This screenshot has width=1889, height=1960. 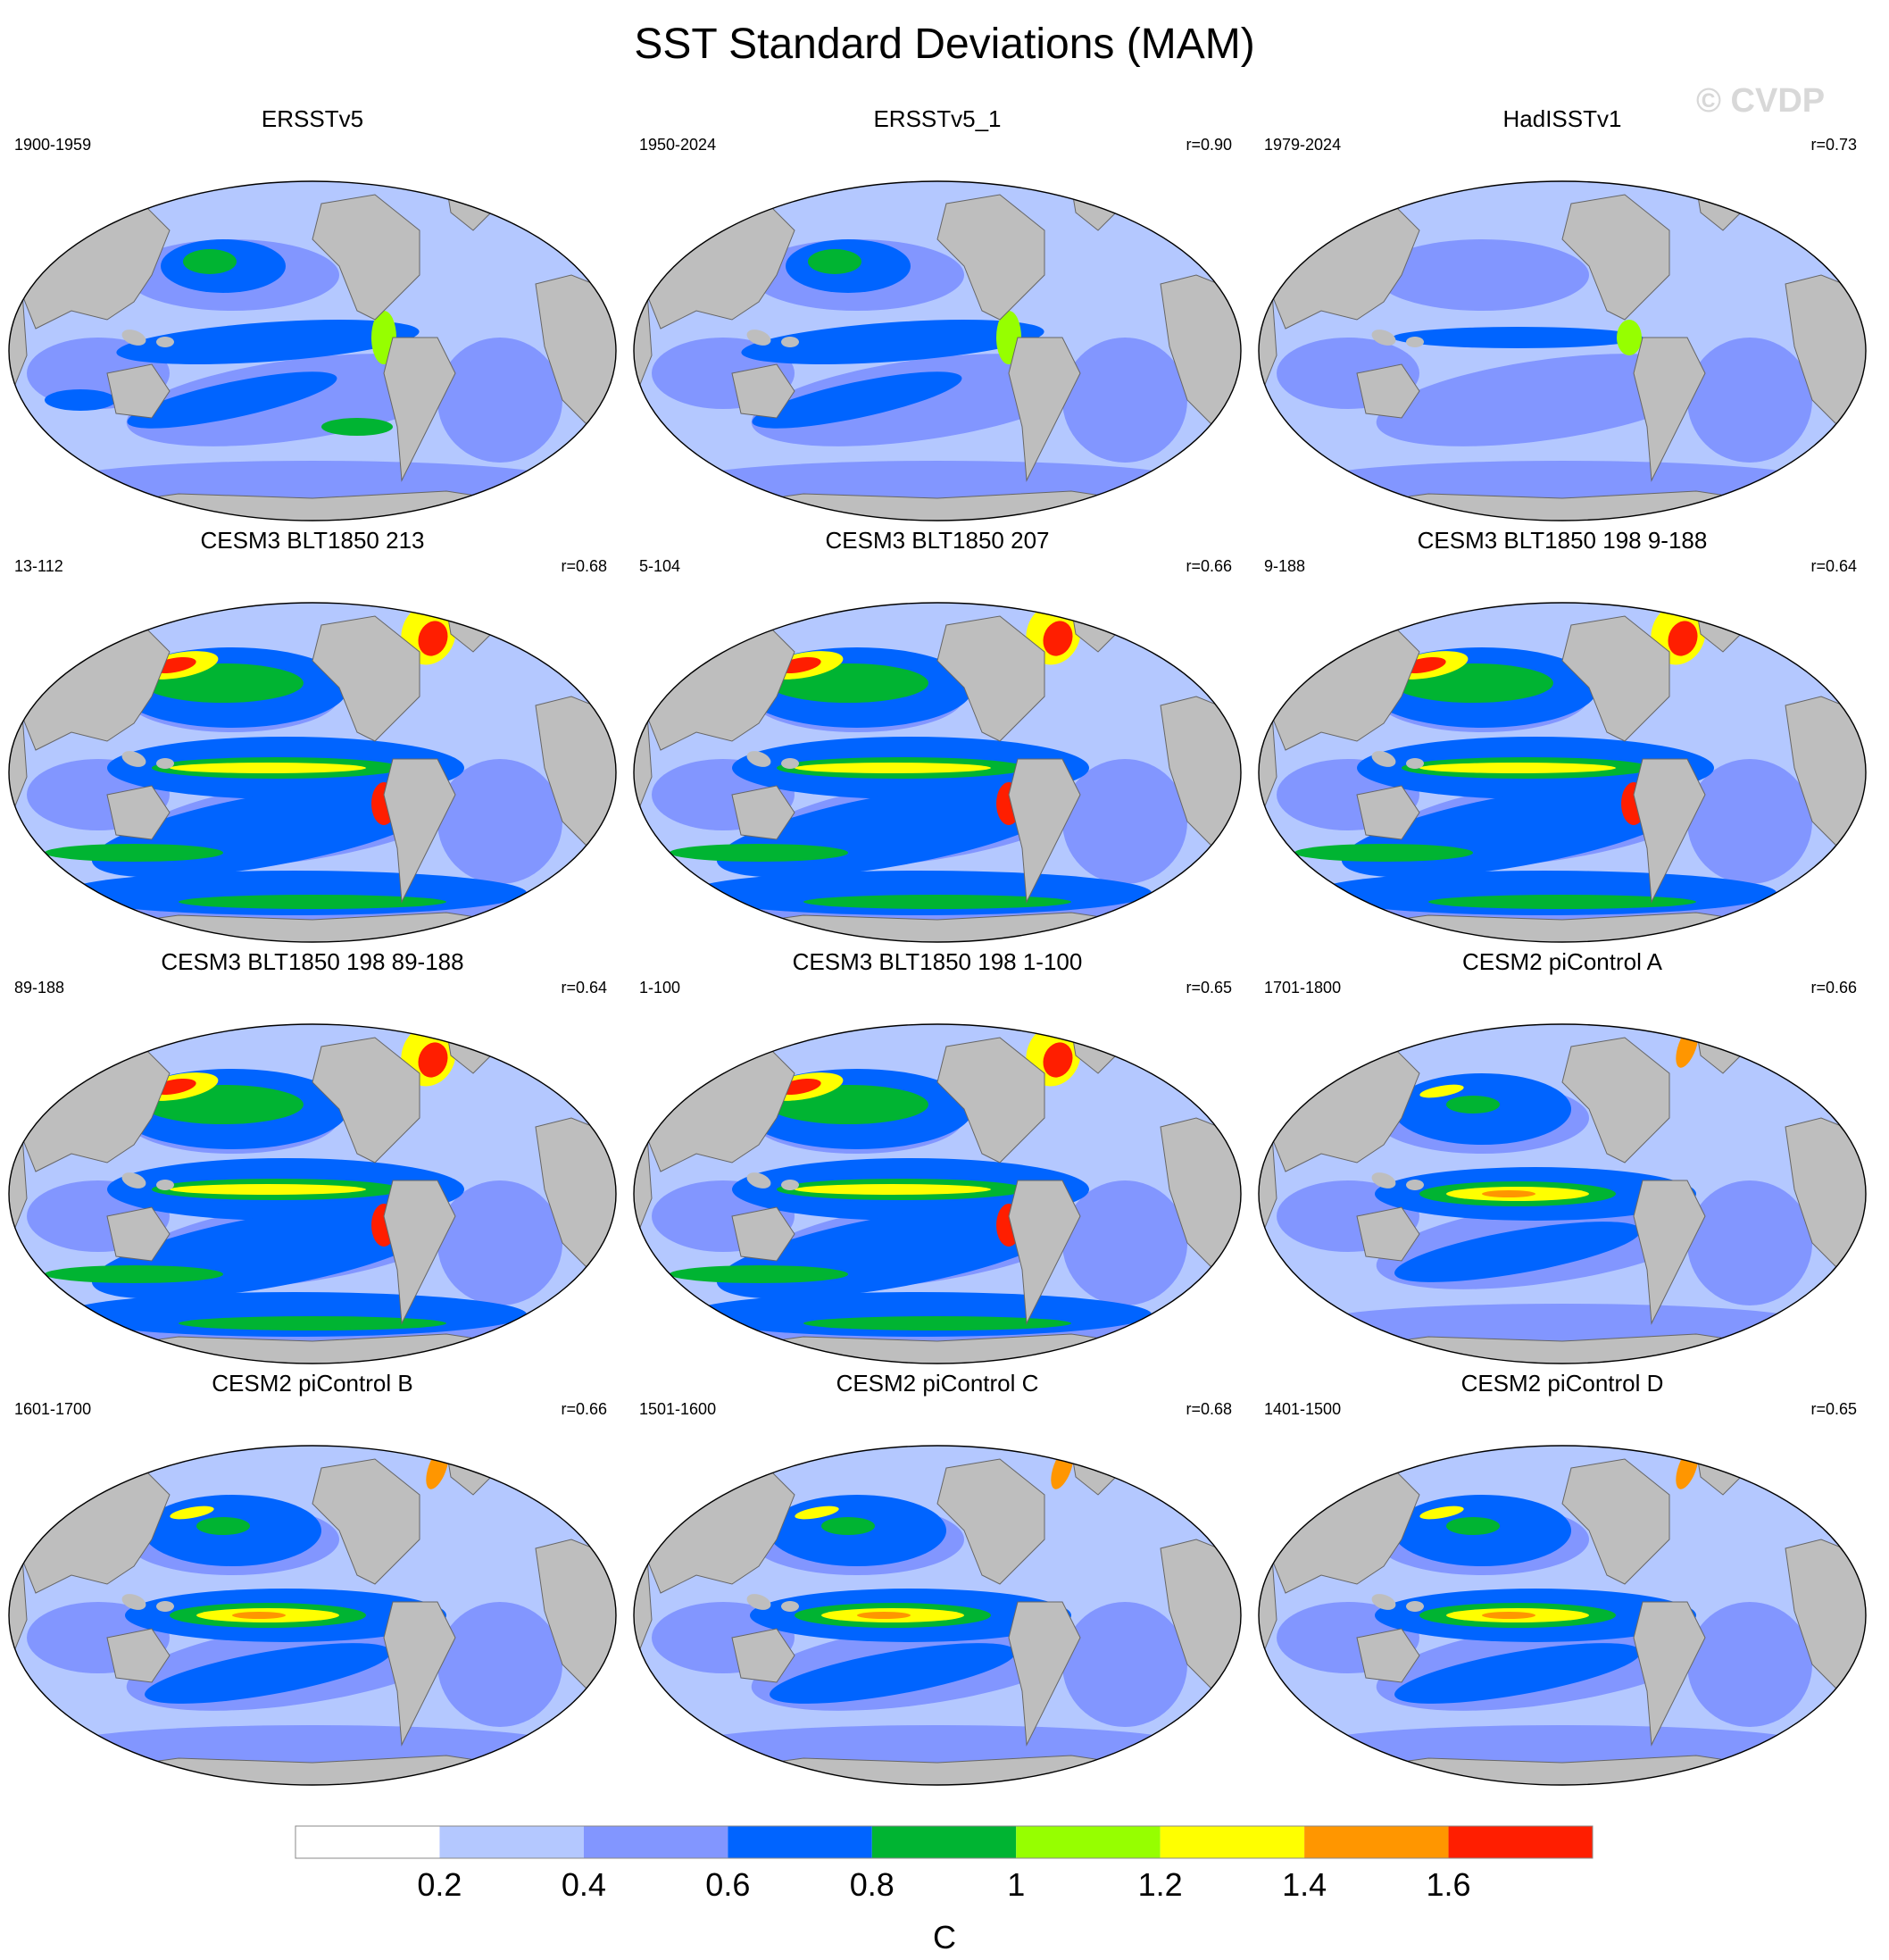 I want to click on map-panel: CESM2 piControl D 1401-1500 r=0.65, so click(x=1563, y=1579).